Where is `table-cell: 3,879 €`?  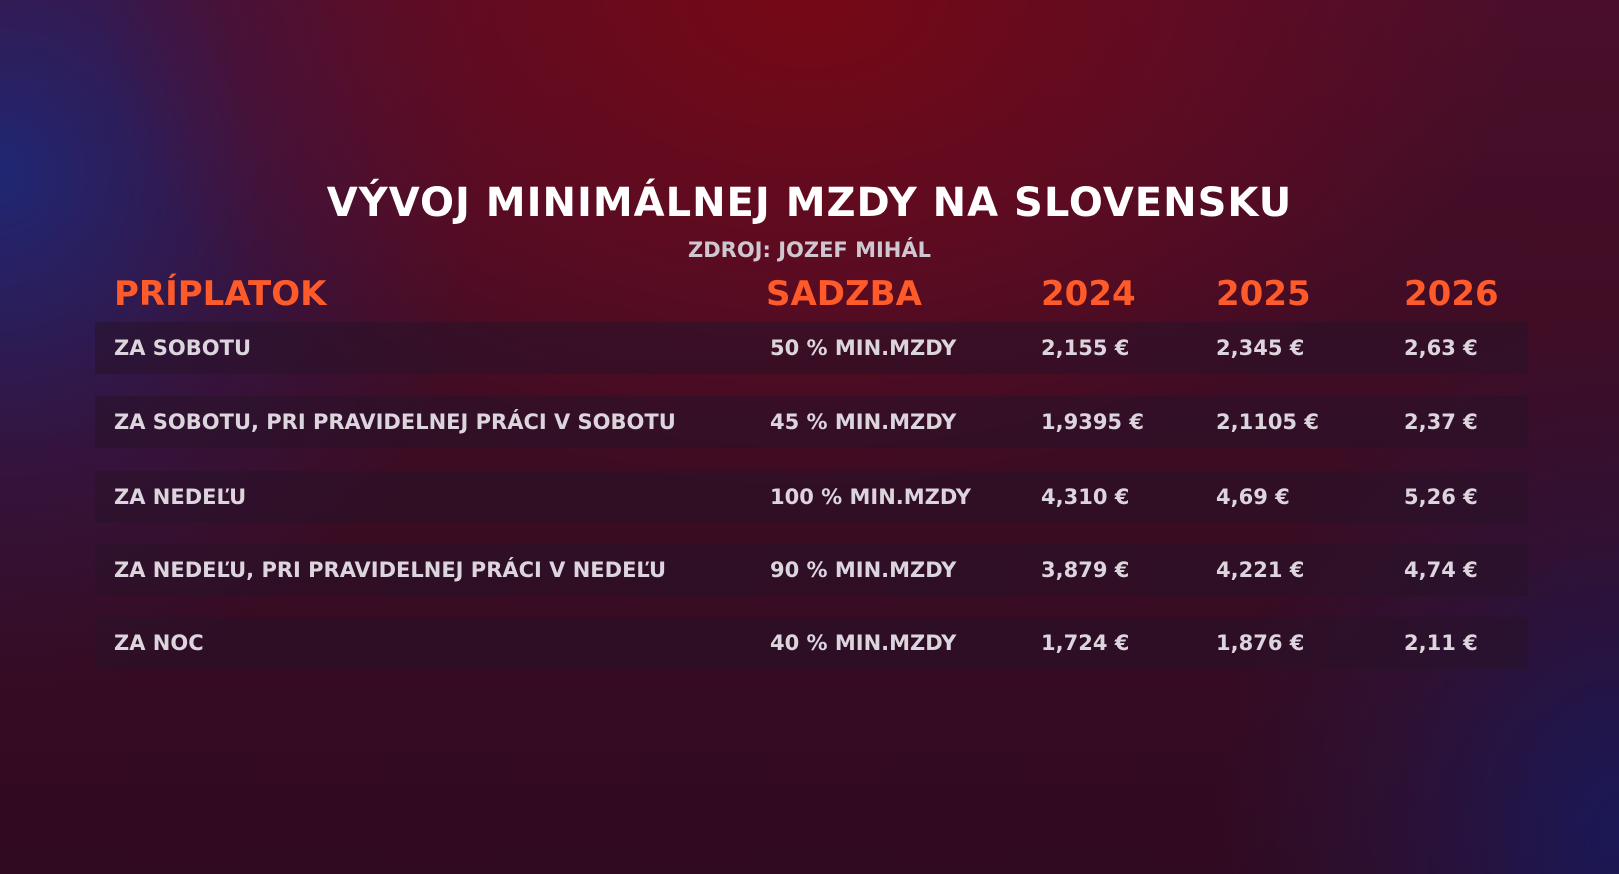 table-cell: 3,879 € is located at coordinates (1085, 570).